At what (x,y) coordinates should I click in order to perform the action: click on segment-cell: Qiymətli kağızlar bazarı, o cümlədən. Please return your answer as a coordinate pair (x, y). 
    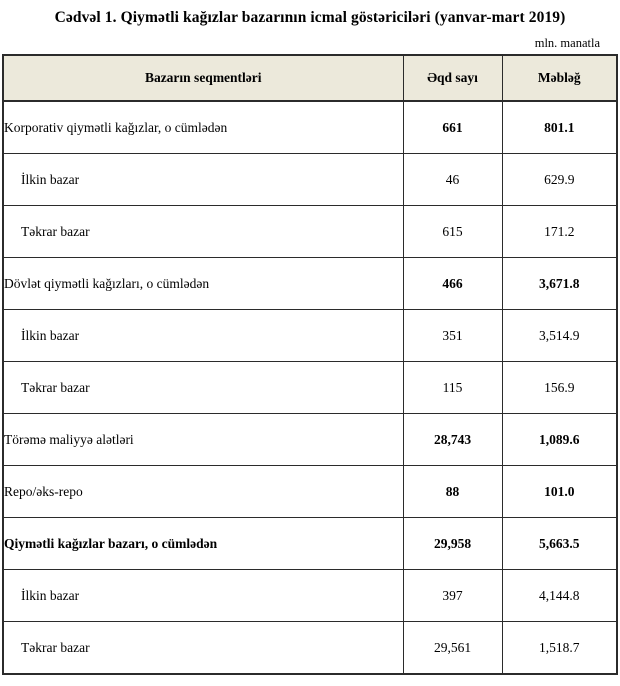
    Looking at the image, I should click on (203, 543).